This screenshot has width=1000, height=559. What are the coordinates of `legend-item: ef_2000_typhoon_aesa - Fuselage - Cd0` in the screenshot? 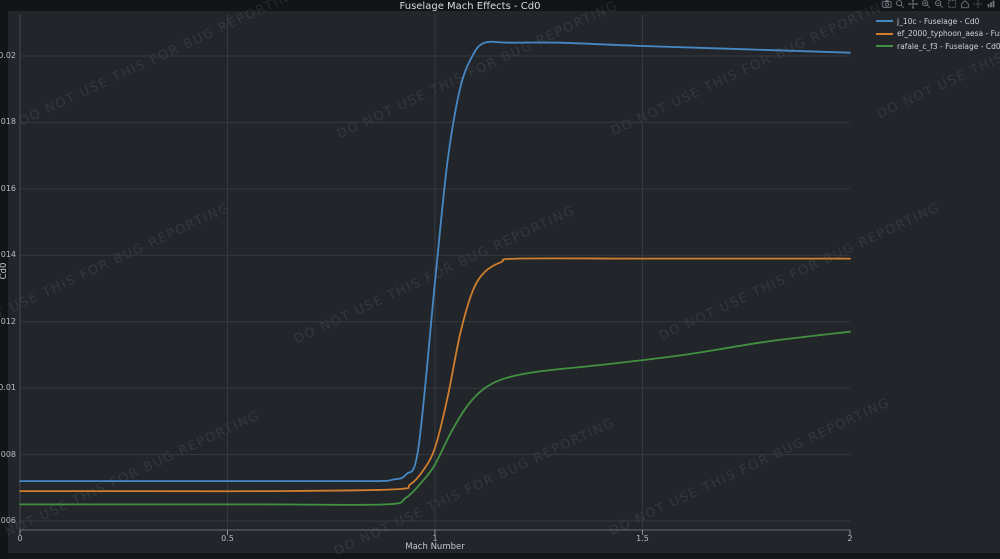 It's located at (938, 34).